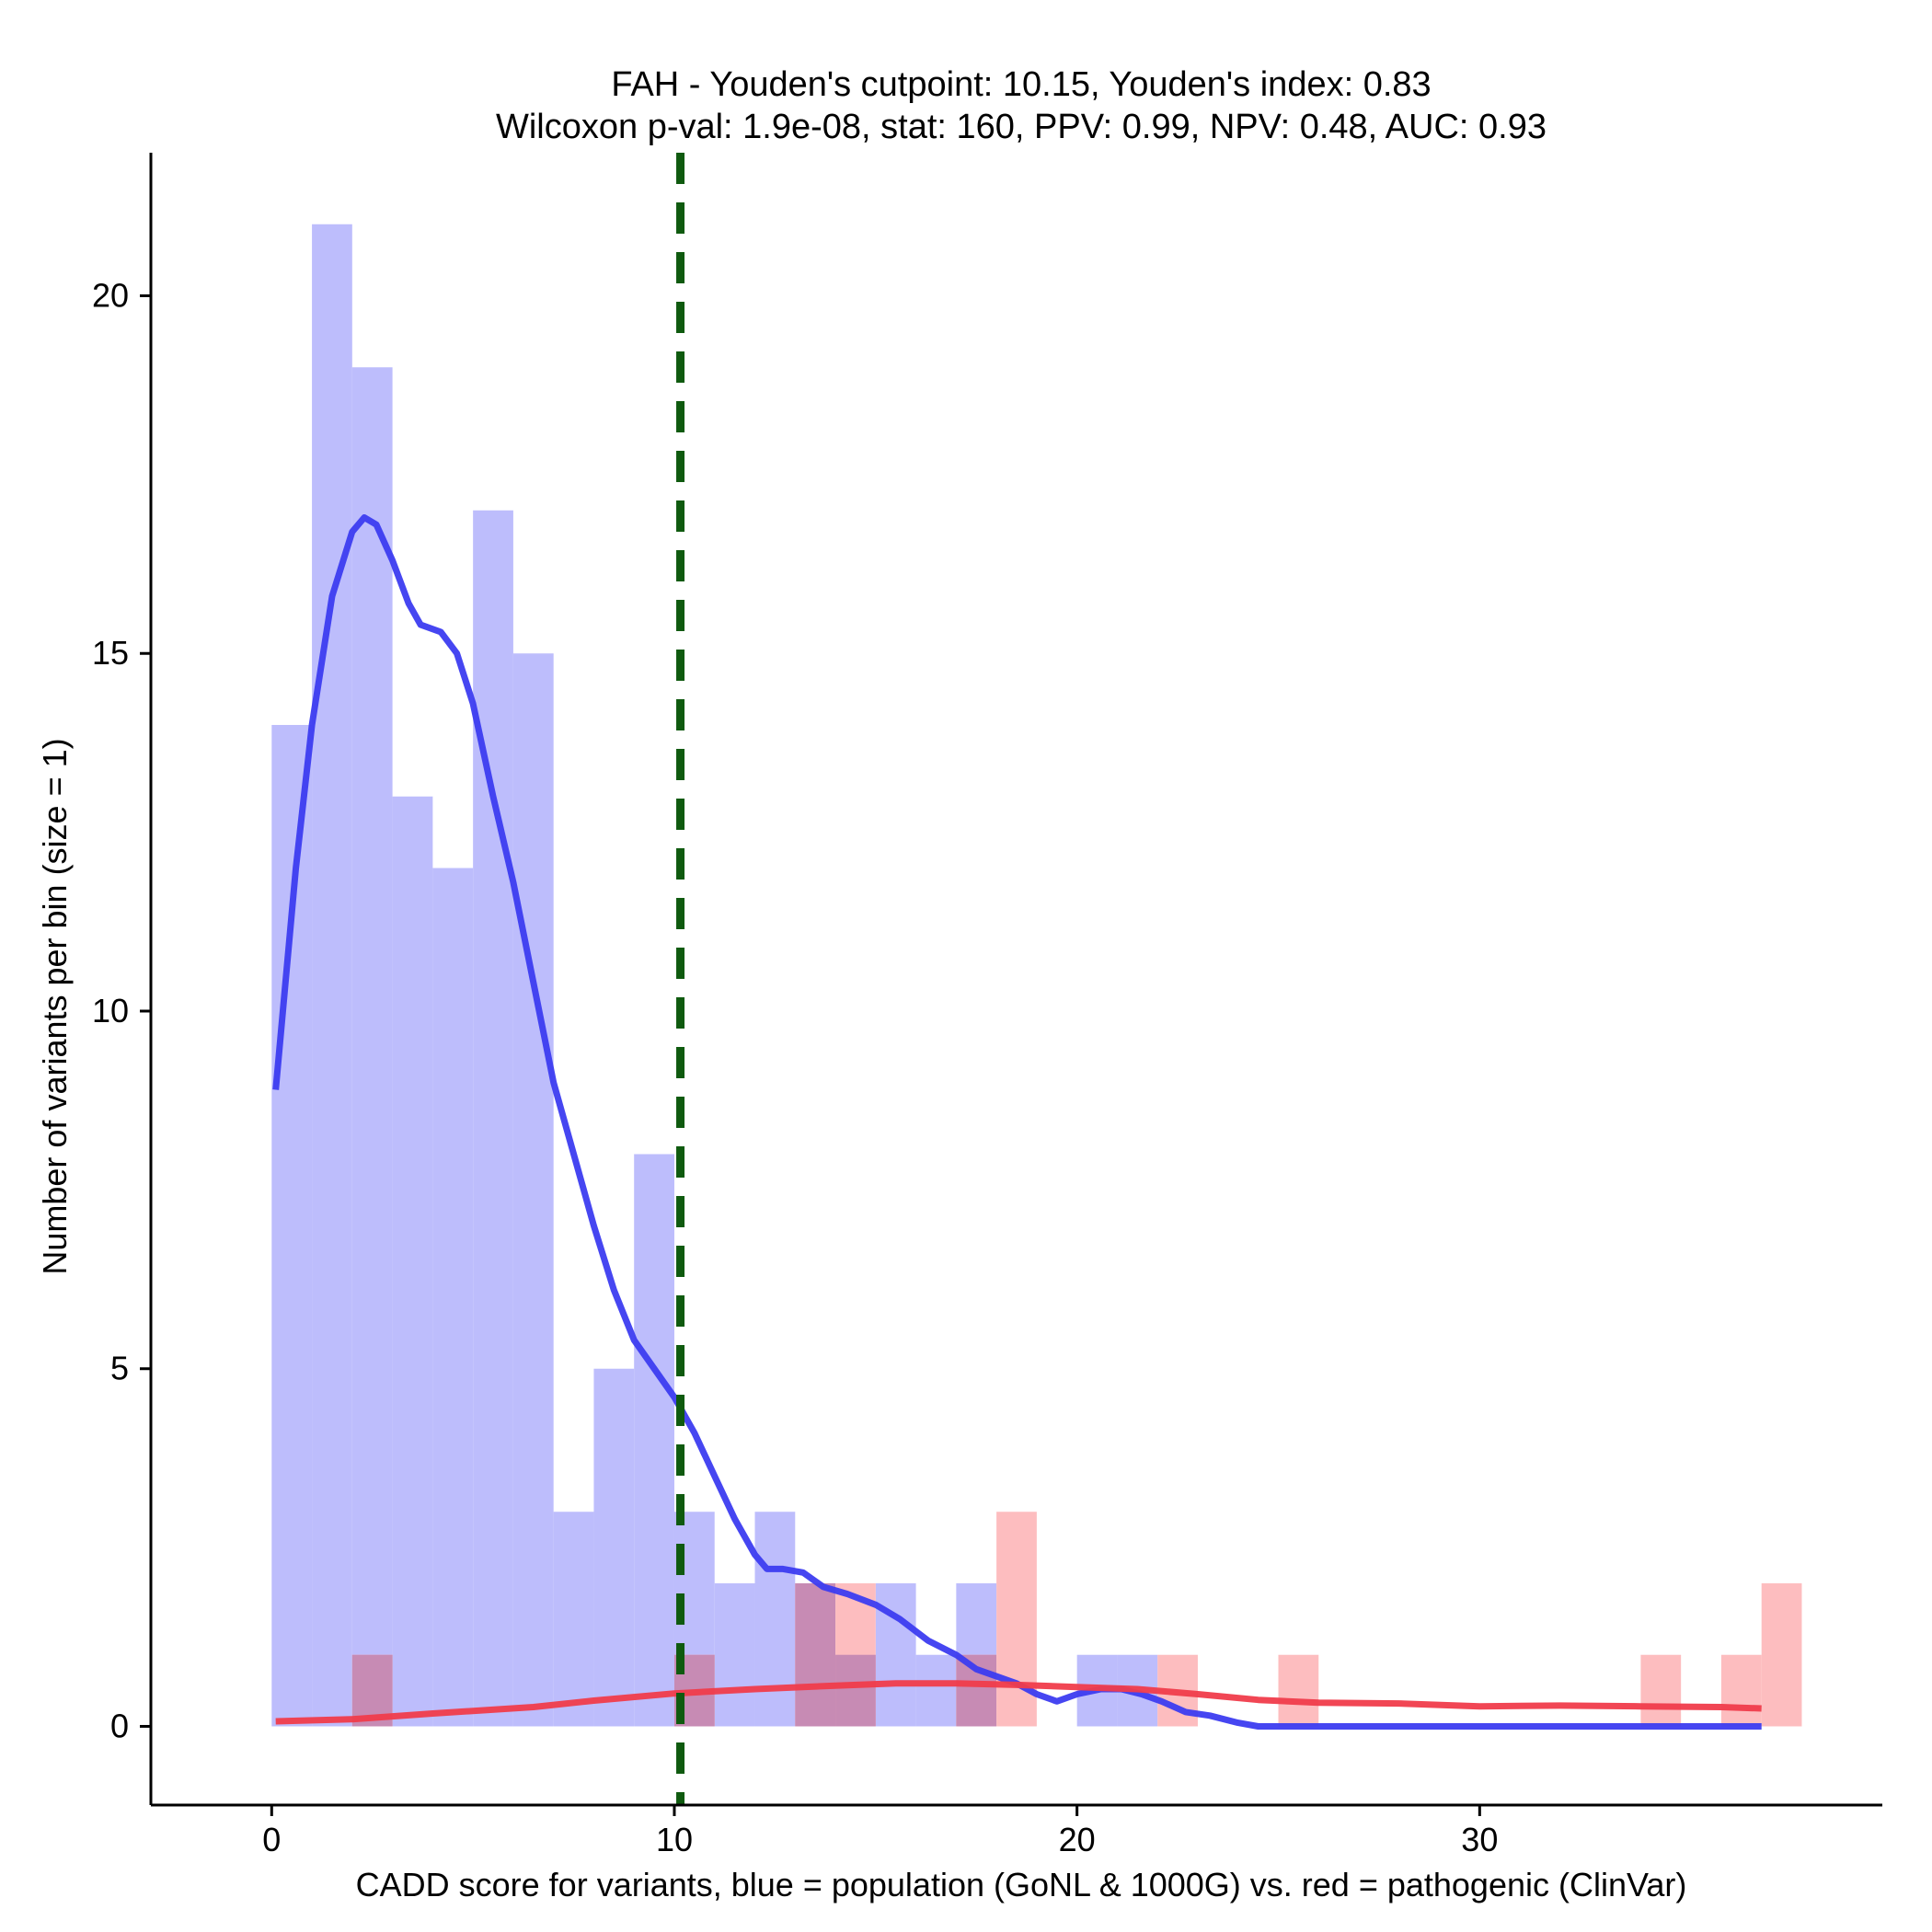 This screenshot has height=1932, width=1932. Describe the element at coordinates (120, 1725) in the screenshot. I see `y-tick-label-0: 0` at that location.